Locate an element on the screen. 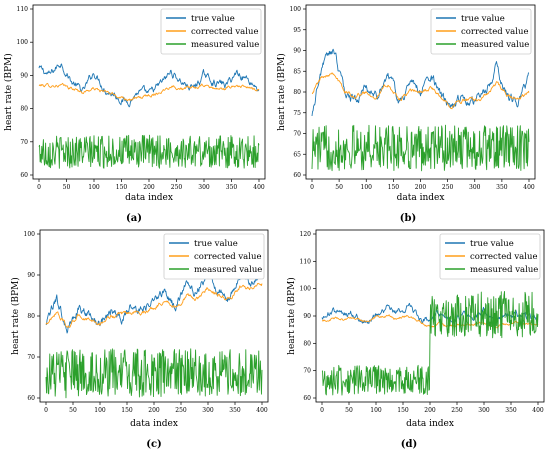  panel-caption: (a) is located at coordinates (134, 218).